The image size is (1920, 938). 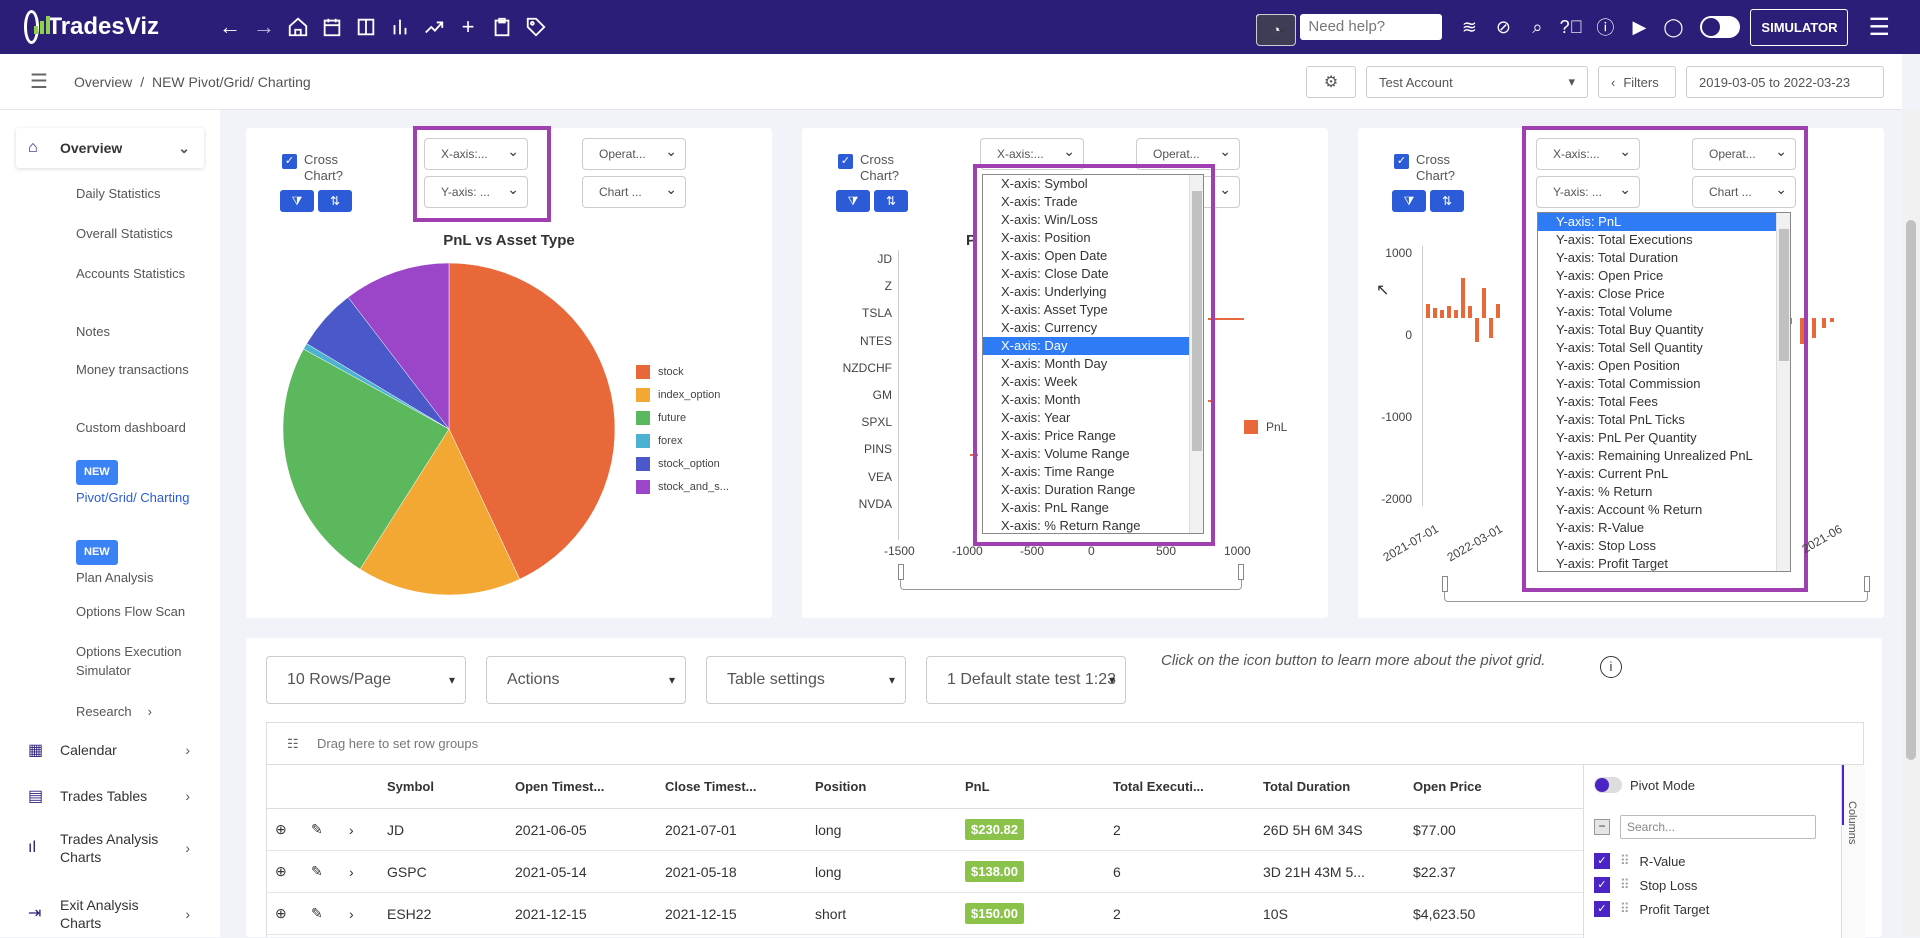 I want to click on sidebar-item-exit-analysis: ⇥ Exit Analysis Charts ›, so click(x=109, y=914).